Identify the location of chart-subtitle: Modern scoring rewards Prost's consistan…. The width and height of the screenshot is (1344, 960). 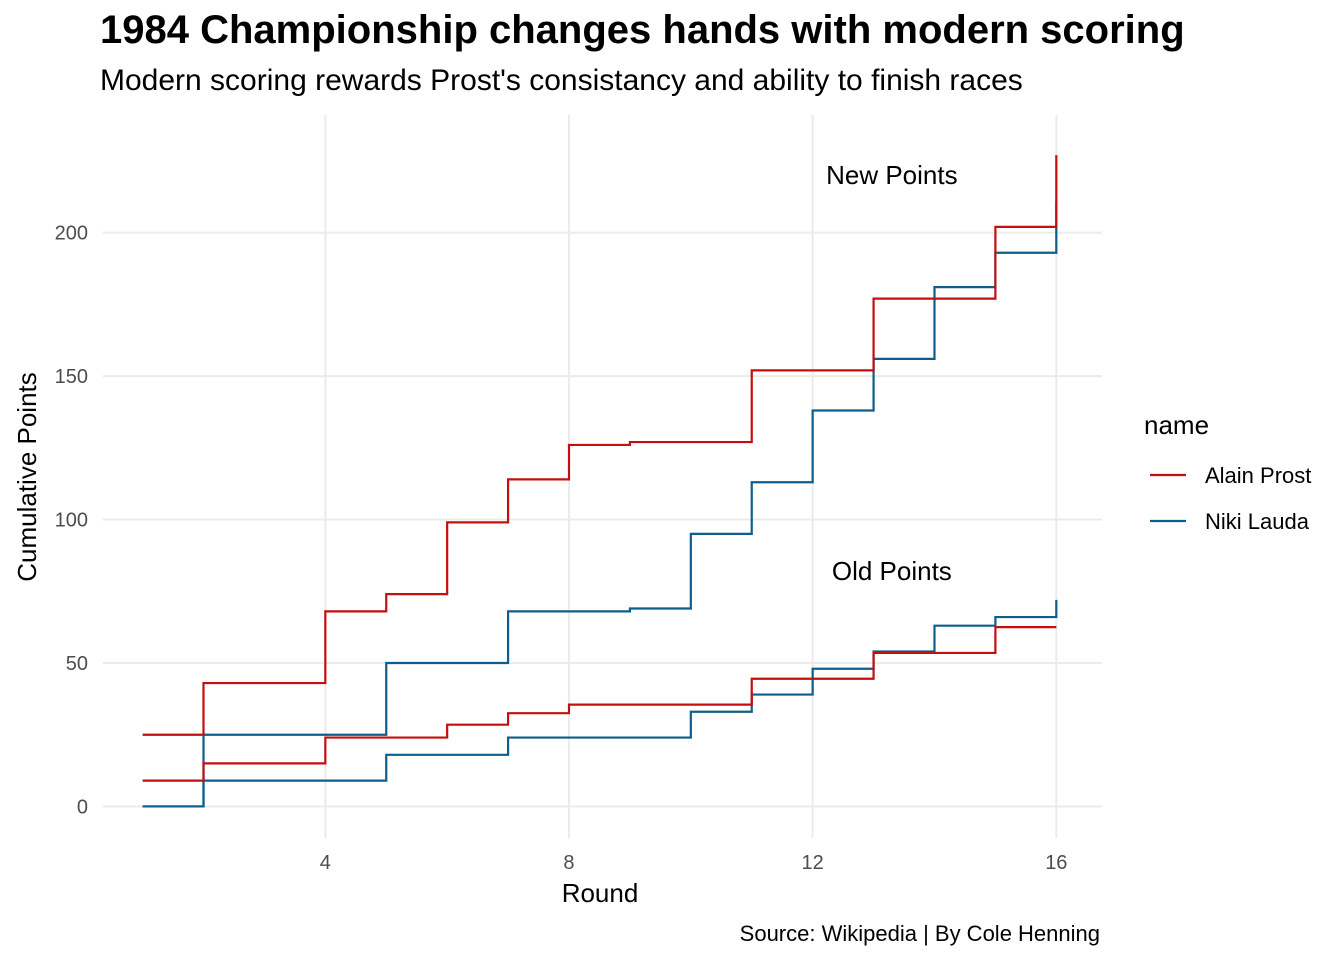
(561, 80).